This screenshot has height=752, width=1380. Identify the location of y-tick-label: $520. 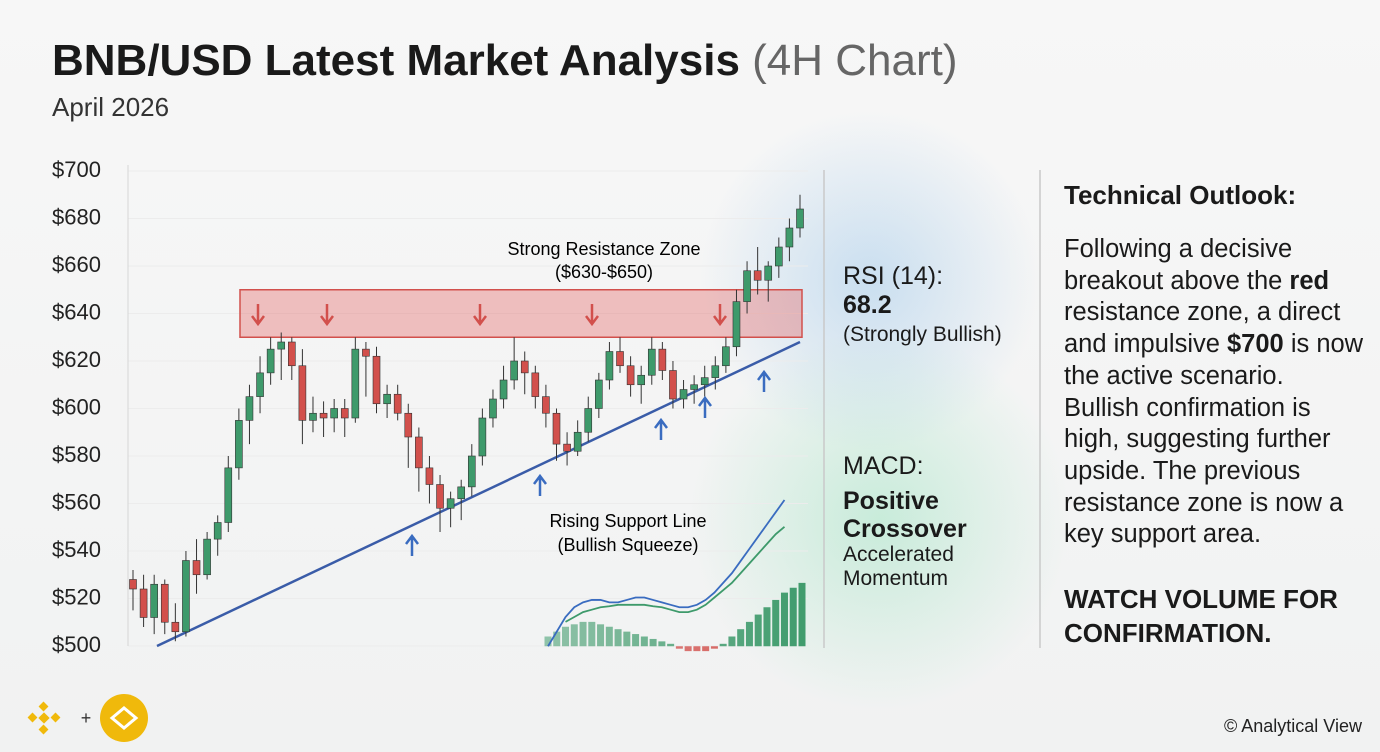
(76, 596).